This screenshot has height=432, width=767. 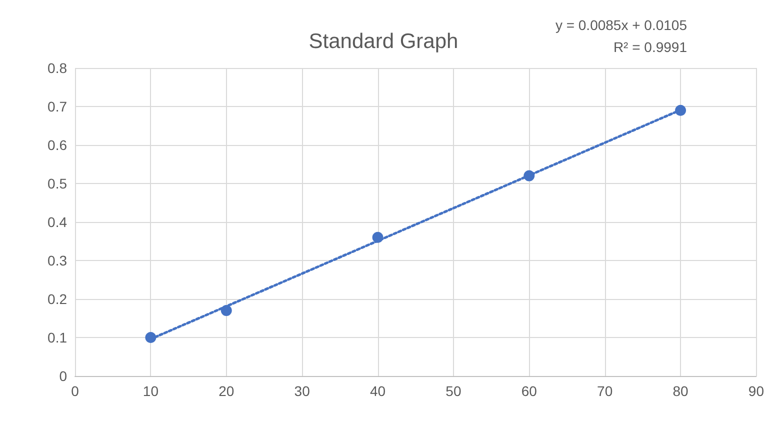 What do you see at coordinates (605, 391) in the screenshot?
I see `x-tick-label: 70` at bounding box center [605, 391].